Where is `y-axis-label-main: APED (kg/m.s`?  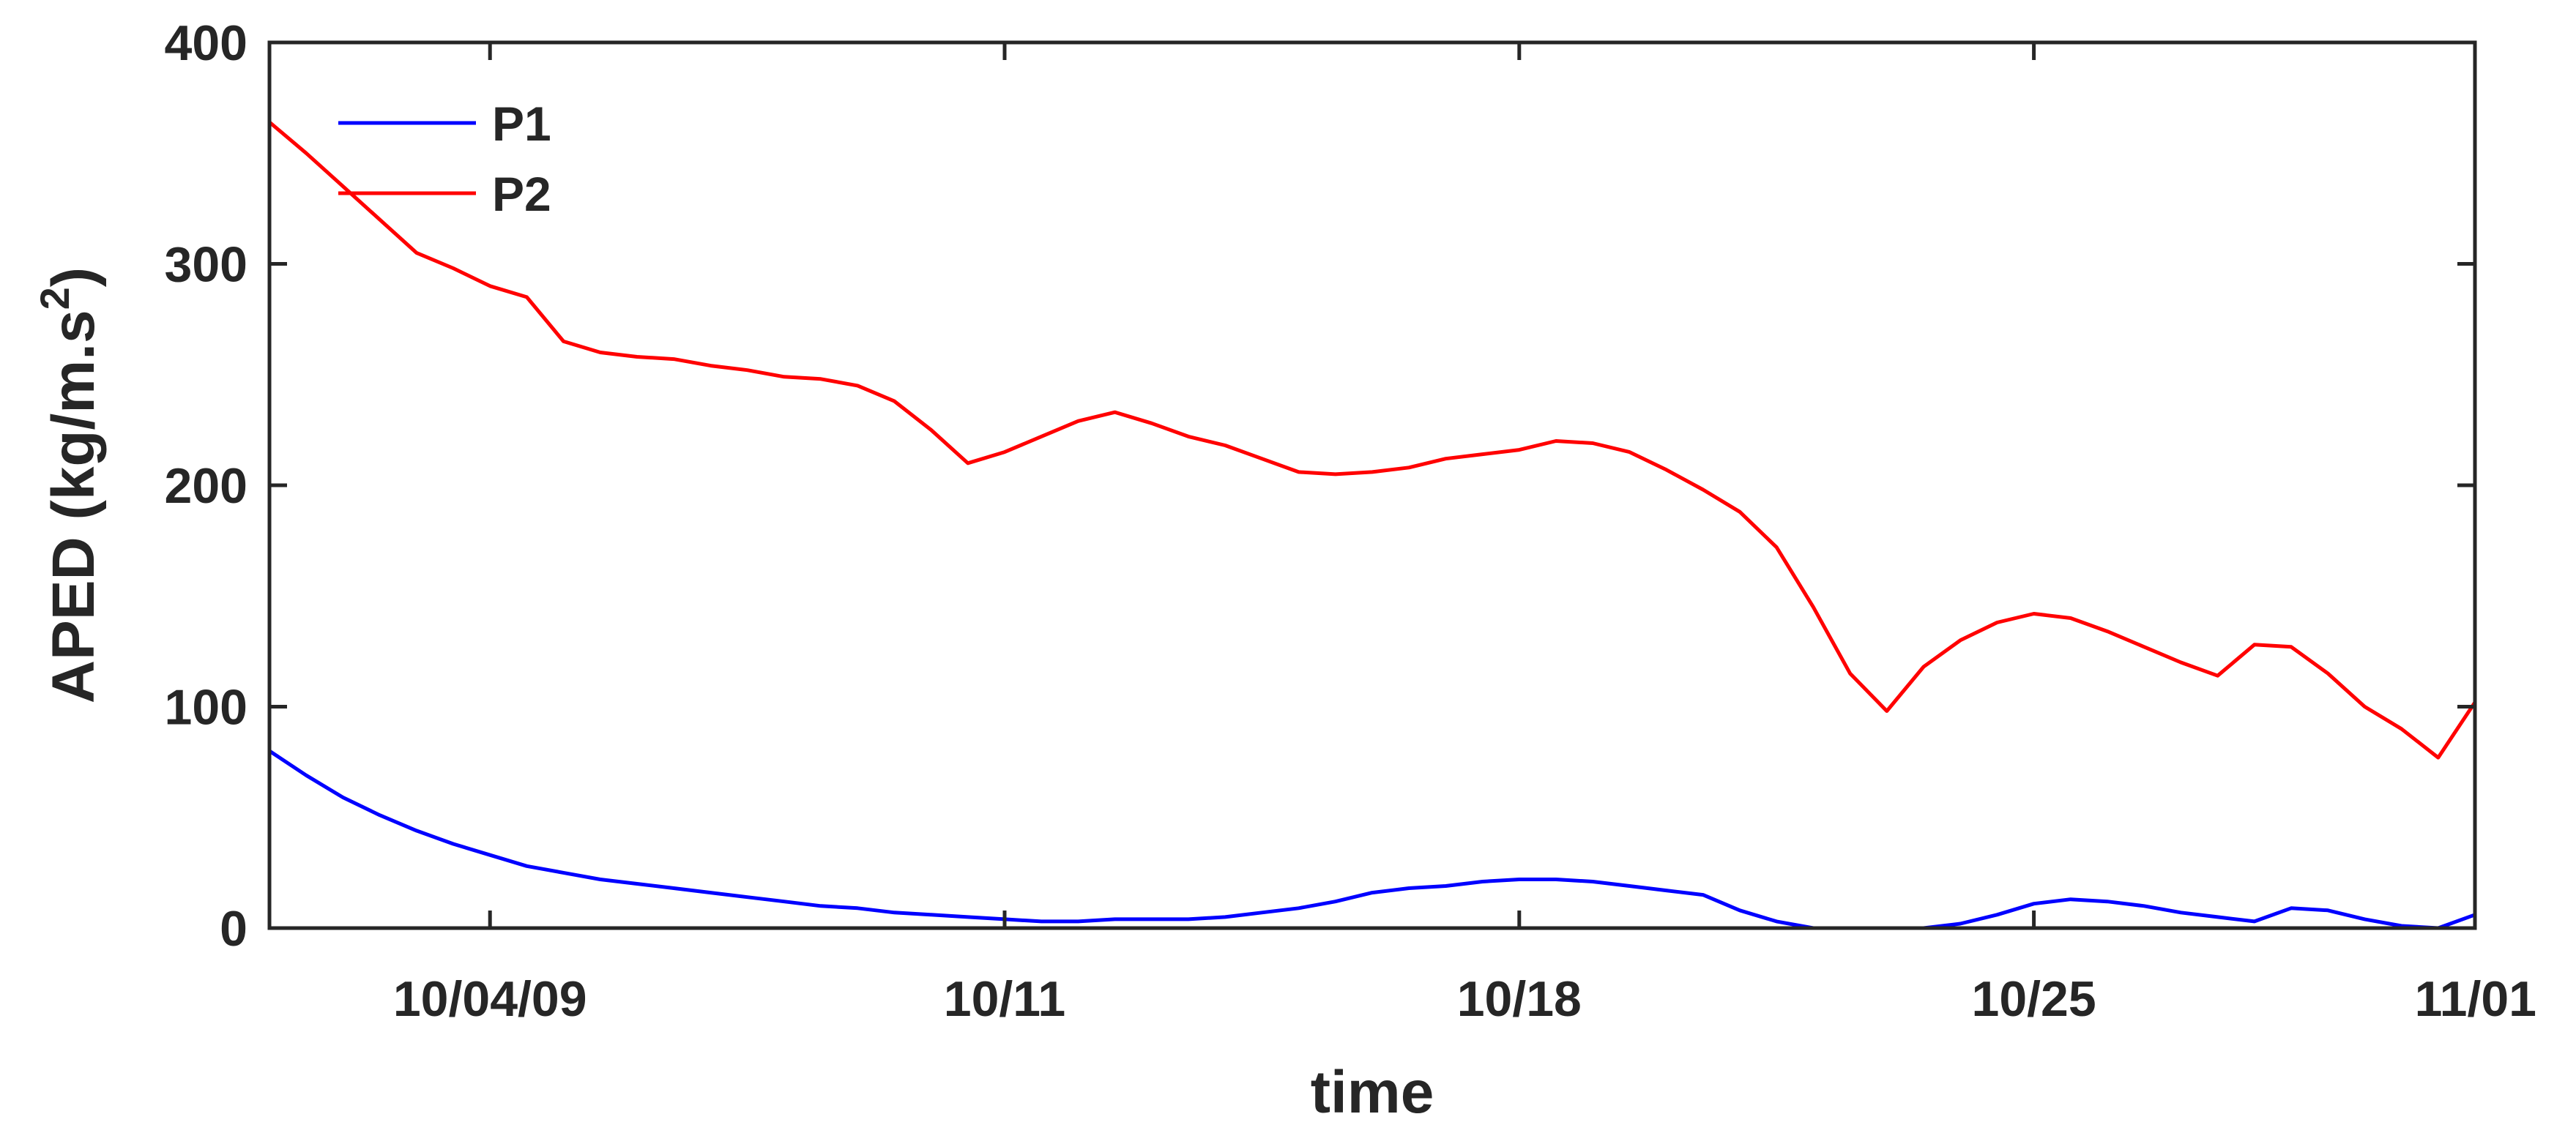
y-axis-label-main: APED (kg/m.s is located at coordinates (73, 506).